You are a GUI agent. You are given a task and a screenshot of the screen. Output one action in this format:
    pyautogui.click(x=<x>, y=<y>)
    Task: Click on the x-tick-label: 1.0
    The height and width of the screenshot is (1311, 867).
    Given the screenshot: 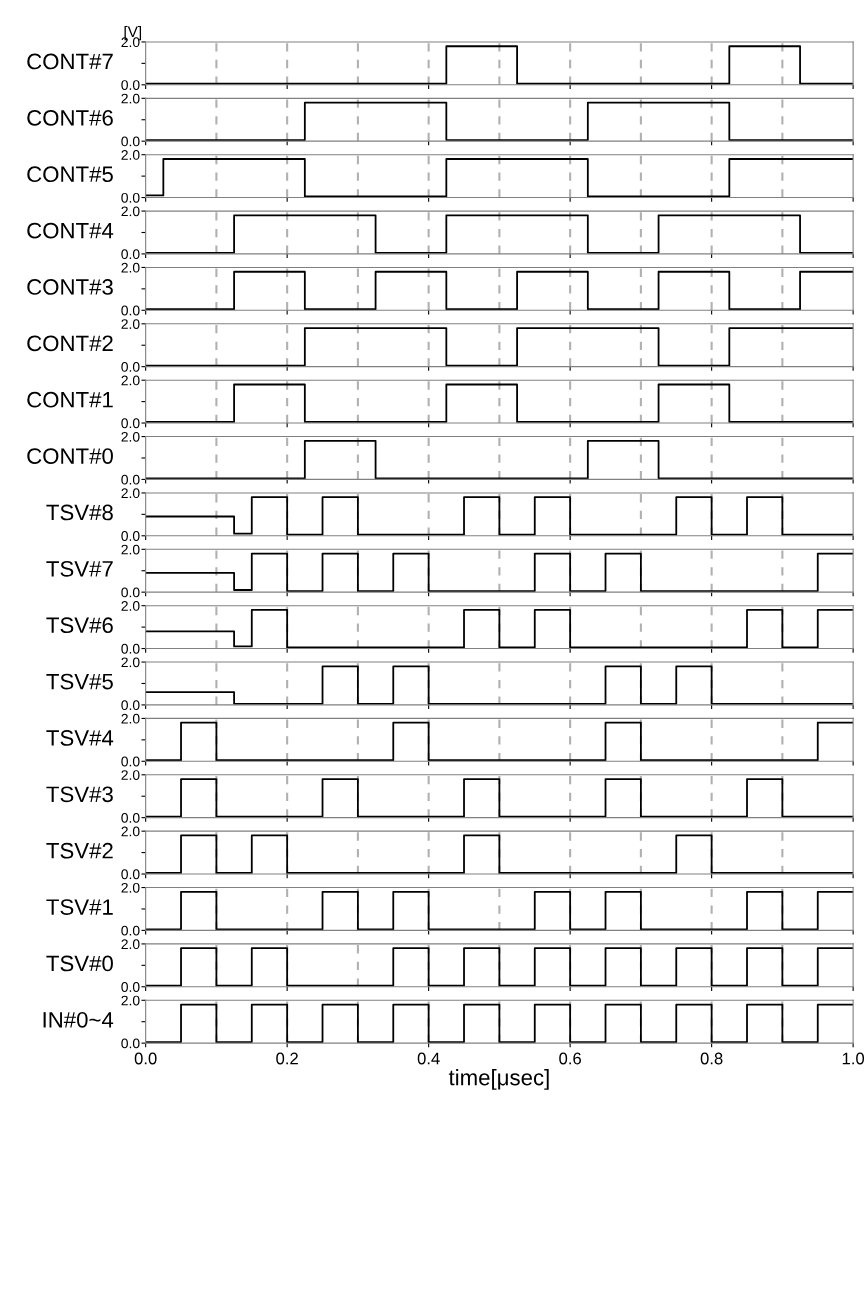 What is the action you would take?
    pyautogui.click(x=853, y=1058)
    